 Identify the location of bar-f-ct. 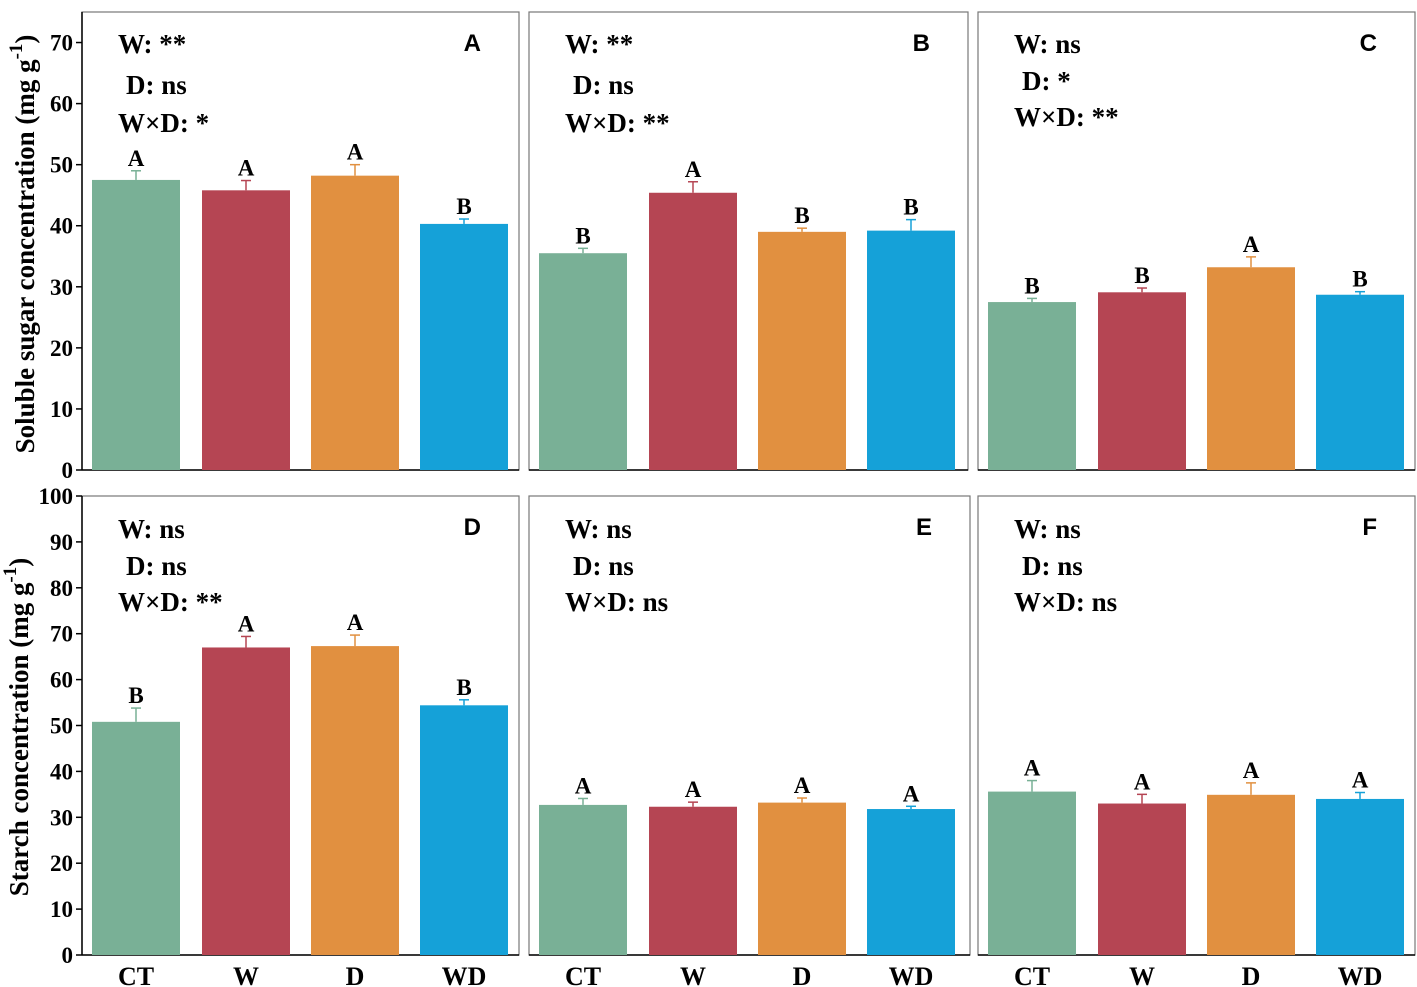
(1032, 873).